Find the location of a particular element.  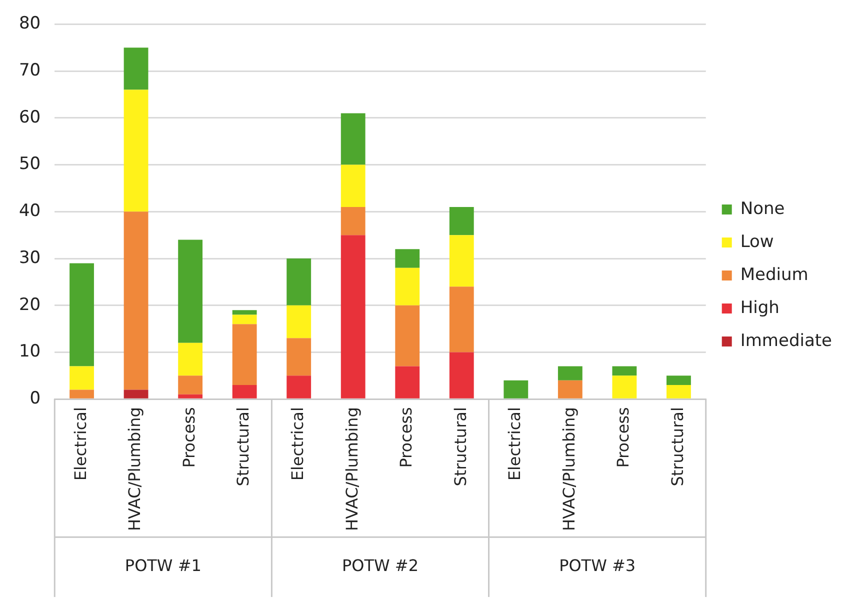

y-tick-label: 40 is located at coordinates (29, 211).